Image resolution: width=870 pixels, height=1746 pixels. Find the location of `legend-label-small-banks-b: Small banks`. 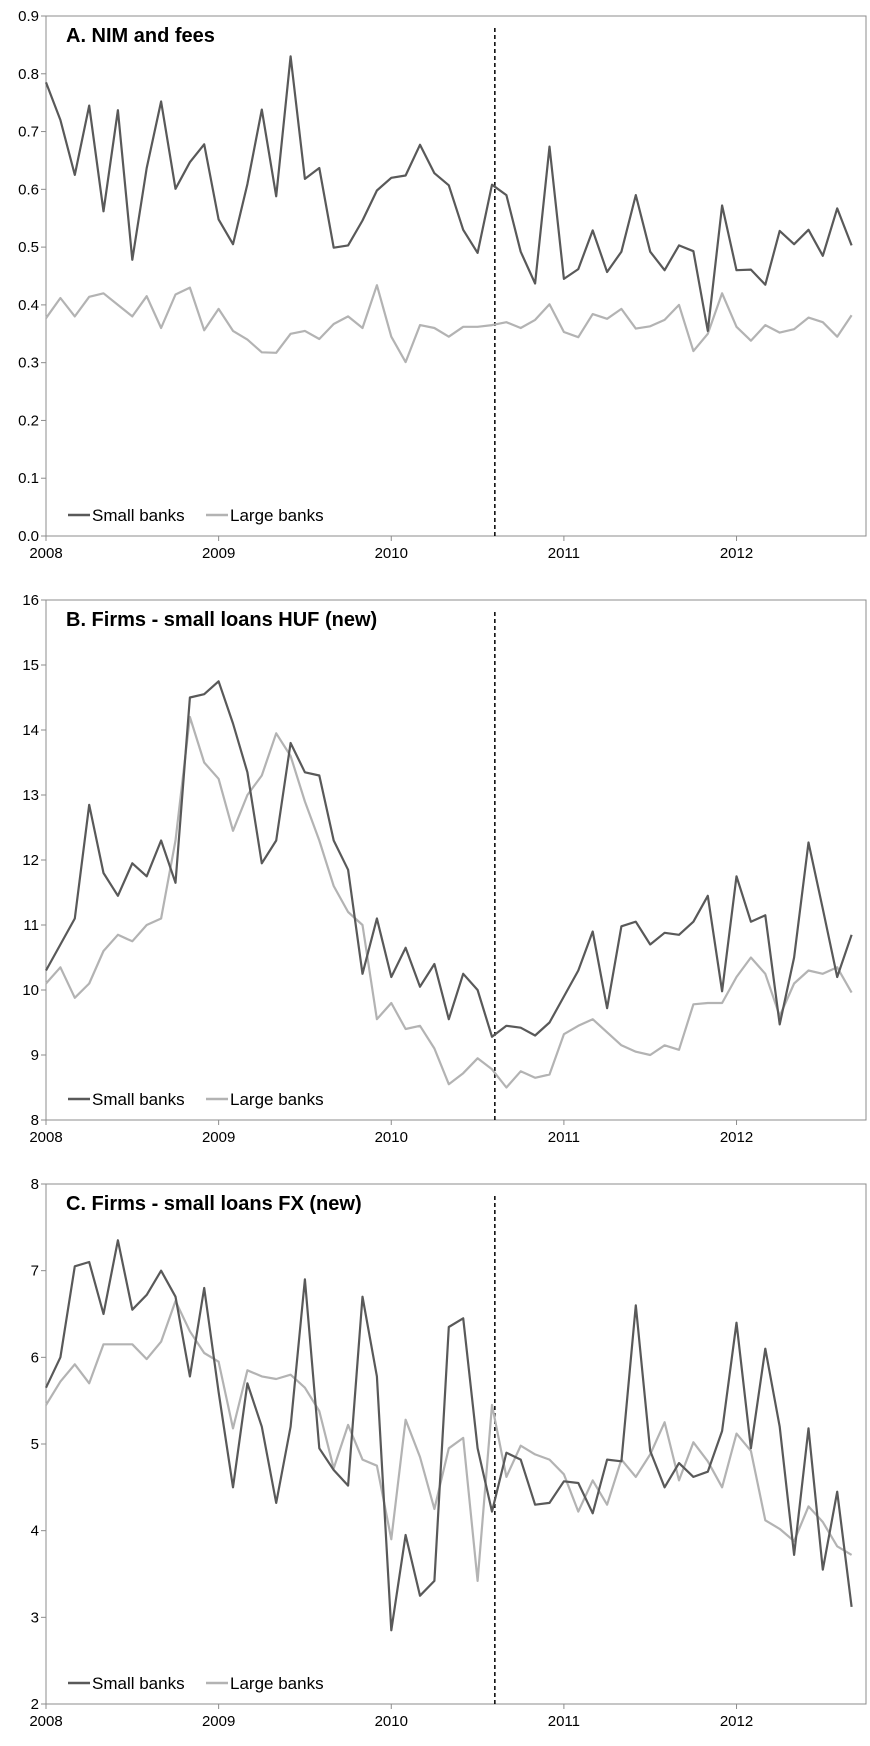

legend-label-small-banks-b: Small banks is located at coordinates (138, 1099).